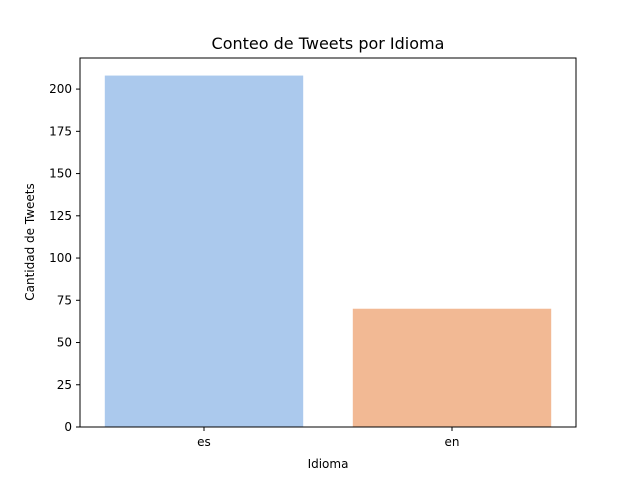 The width and height of the screenshot is (640, 480). Describe the element at coordinates (204, 442) in the screenshot. I see `x-tick-label-es: es` at that location.